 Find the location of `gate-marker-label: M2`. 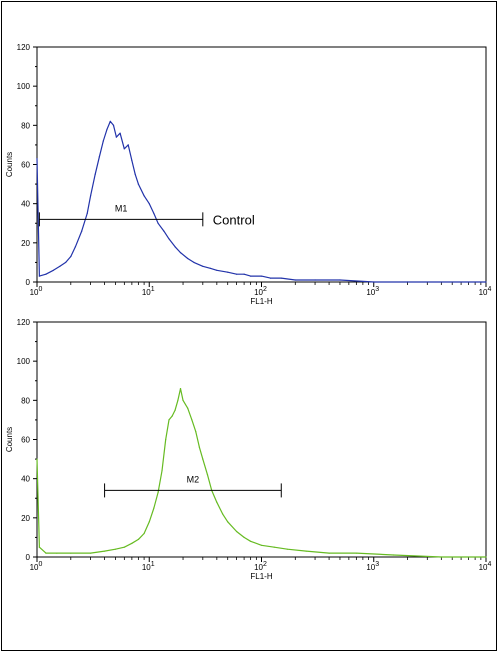

gate-marker-label: M2 is located at coordinates (193, 479).